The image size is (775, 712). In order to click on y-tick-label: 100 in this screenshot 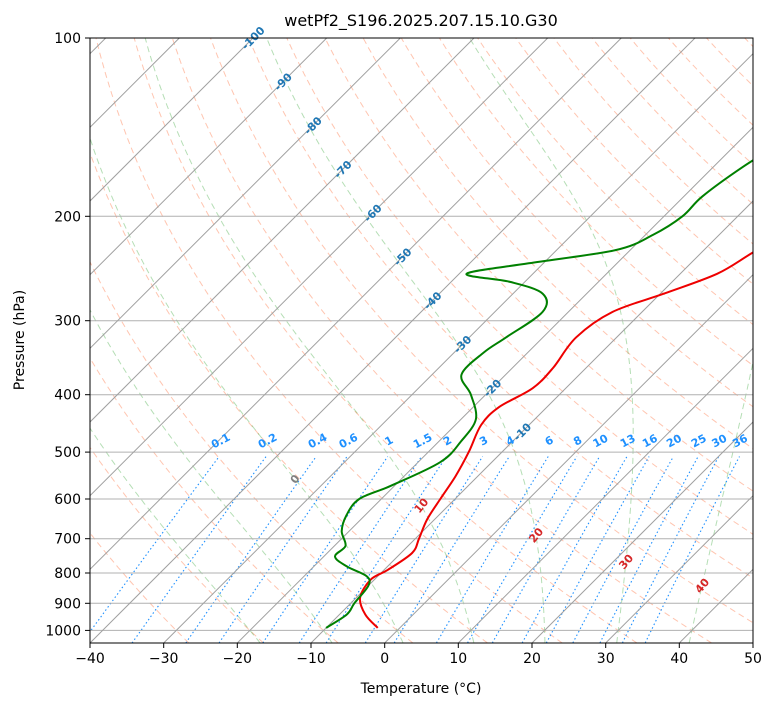, I will do `click(67, 39)`.